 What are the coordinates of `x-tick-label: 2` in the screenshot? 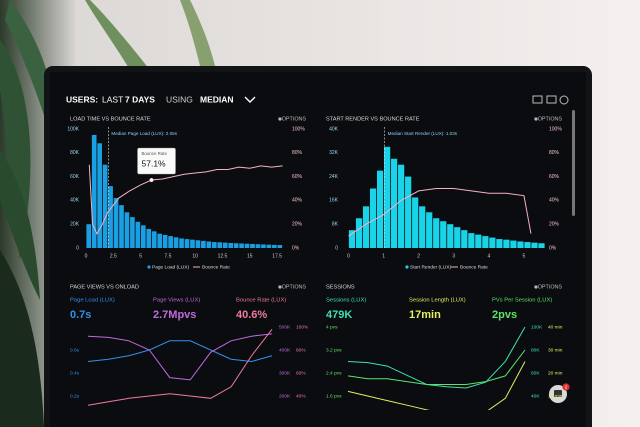 It's located at (418, 256).